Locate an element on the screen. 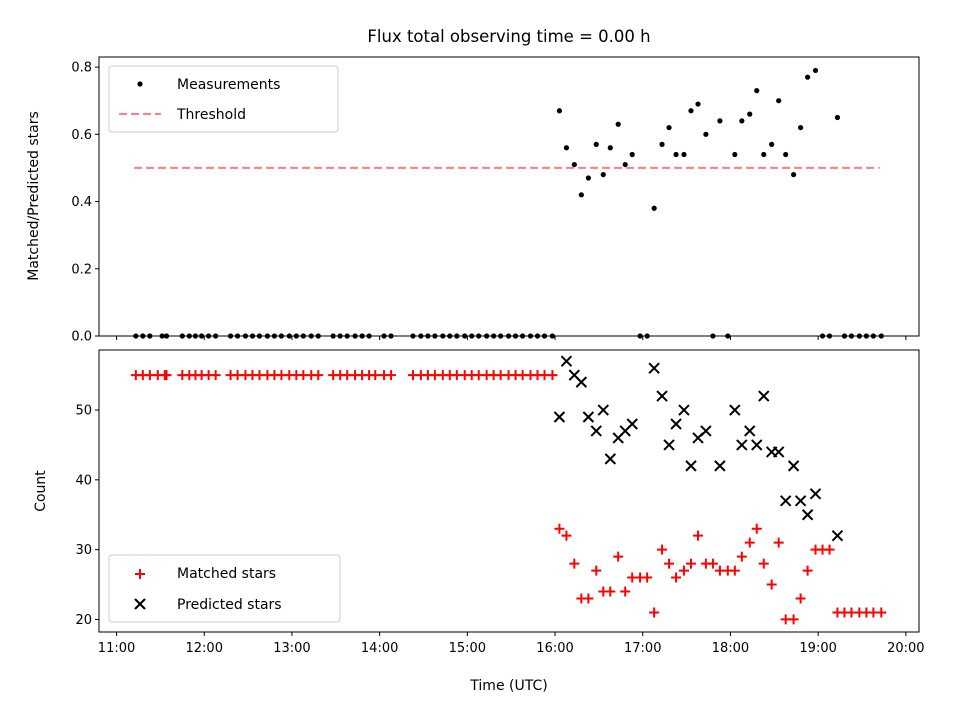 The width and height of the screenshot is (960, 720). x-tick-label: 19:00 is located at coordinates (817, 648).